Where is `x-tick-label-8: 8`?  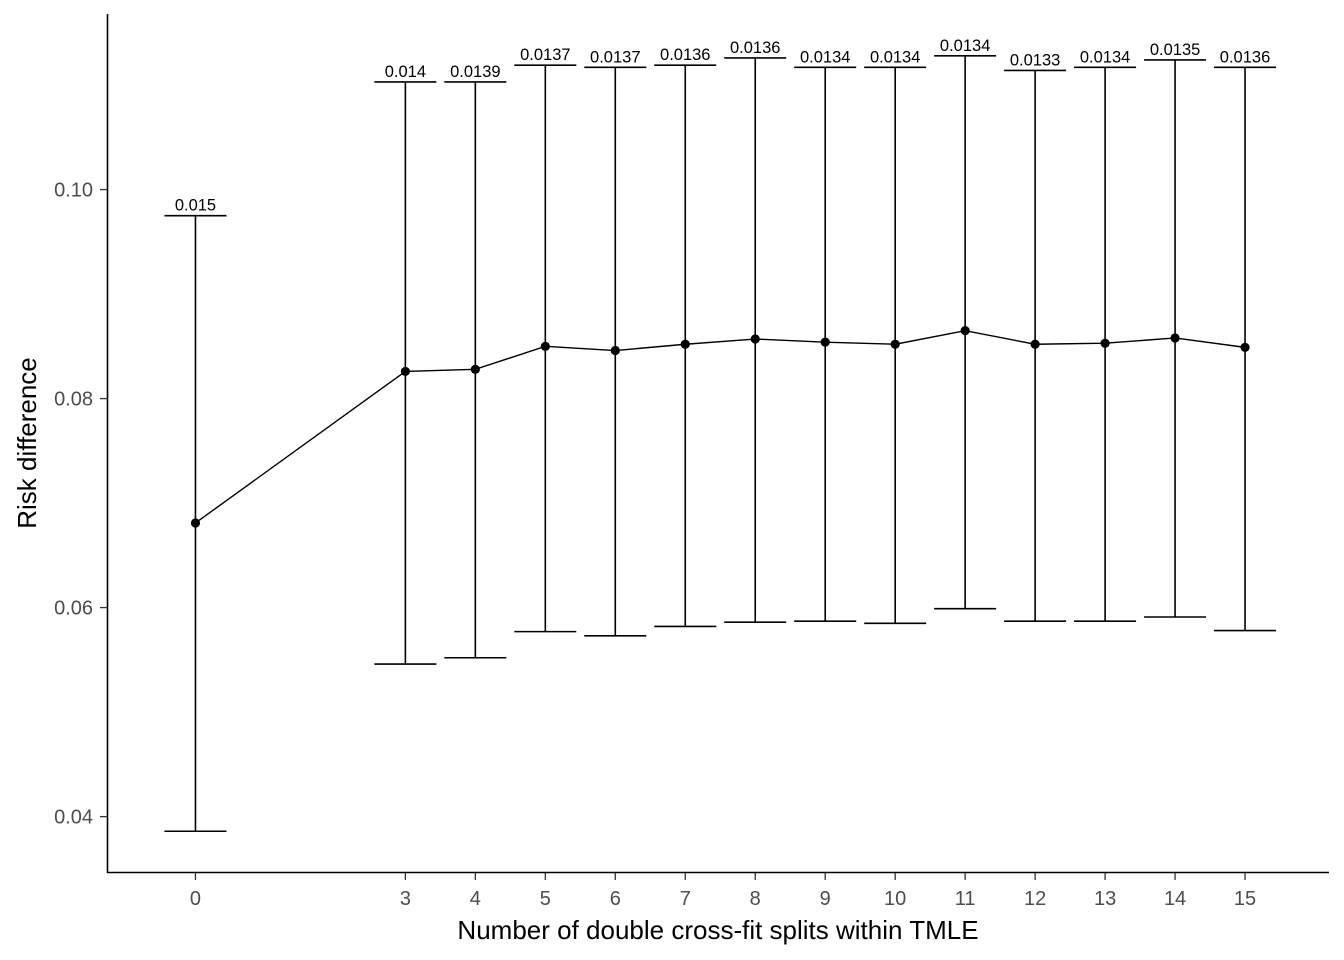 x-tick-label-8: 8 is located at coordinates (755, 899).